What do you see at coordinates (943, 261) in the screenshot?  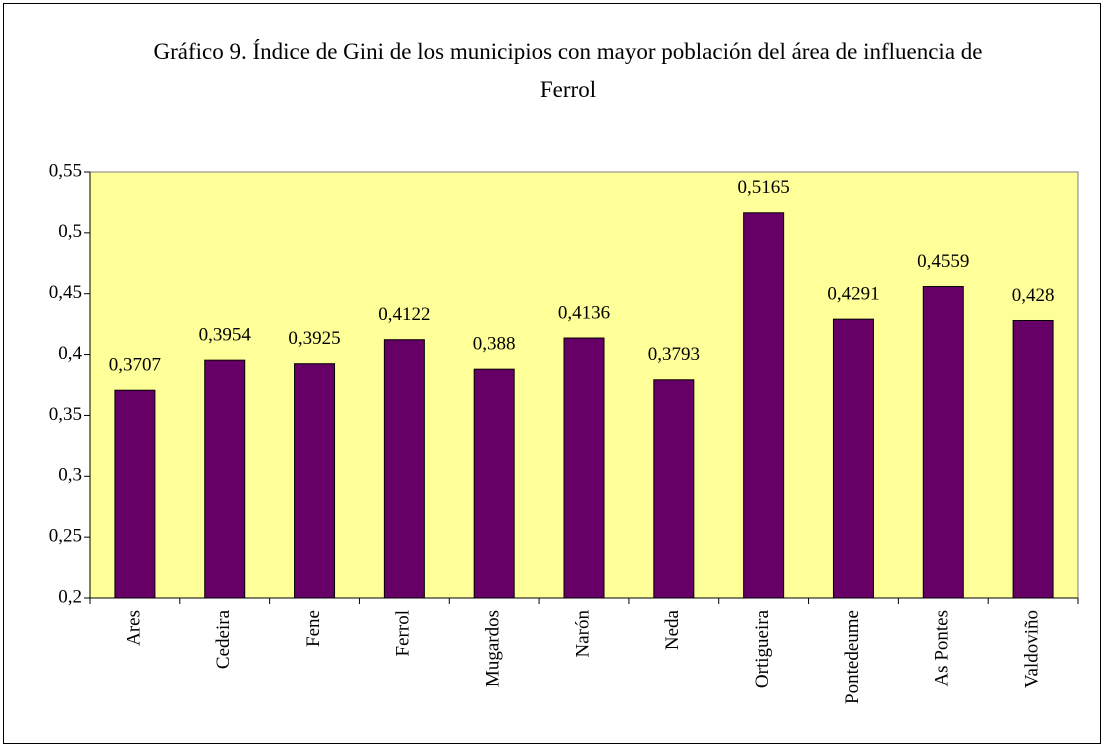 I see `value-label: 0,4559` at bounding box center [943, 261].